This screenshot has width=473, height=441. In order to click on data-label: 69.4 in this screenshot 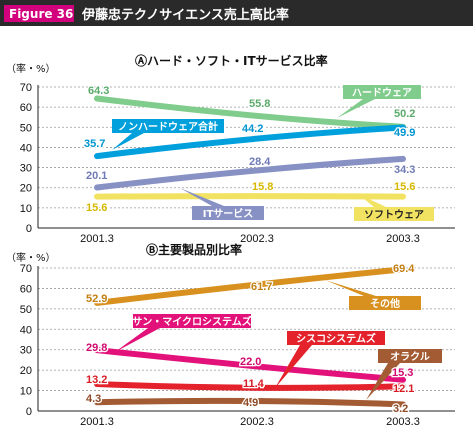, I will do `click(404, 269)`.